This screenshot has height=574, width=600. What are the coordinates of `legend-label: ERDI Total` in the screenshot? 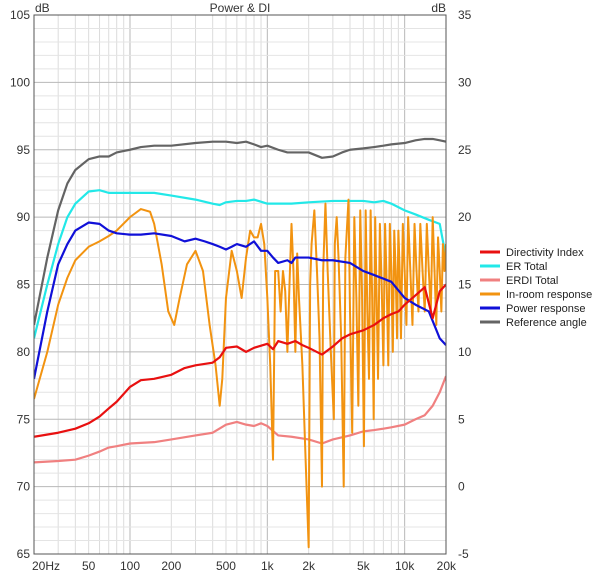 It's located at (532, 281).